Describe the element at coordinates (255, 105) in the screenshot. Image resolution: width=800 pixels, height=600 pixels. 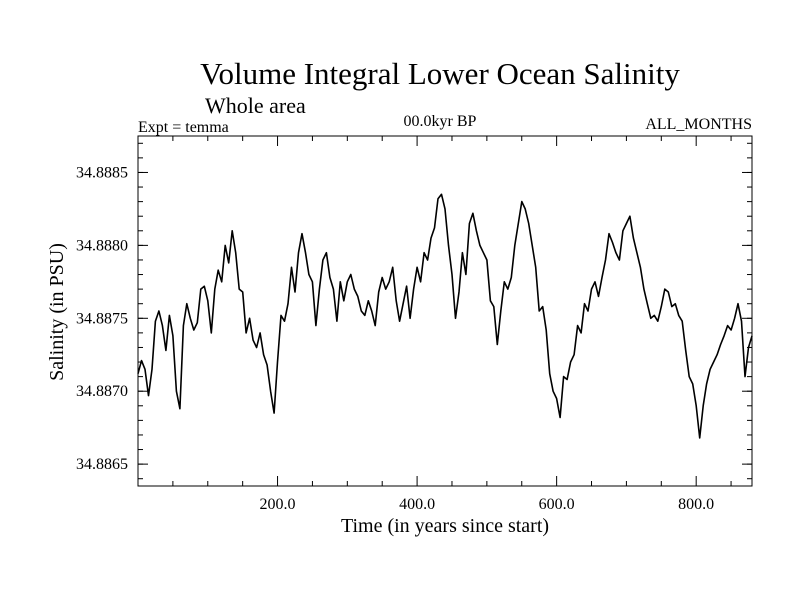
I see `chart-subtitle: Whole area` at that location.